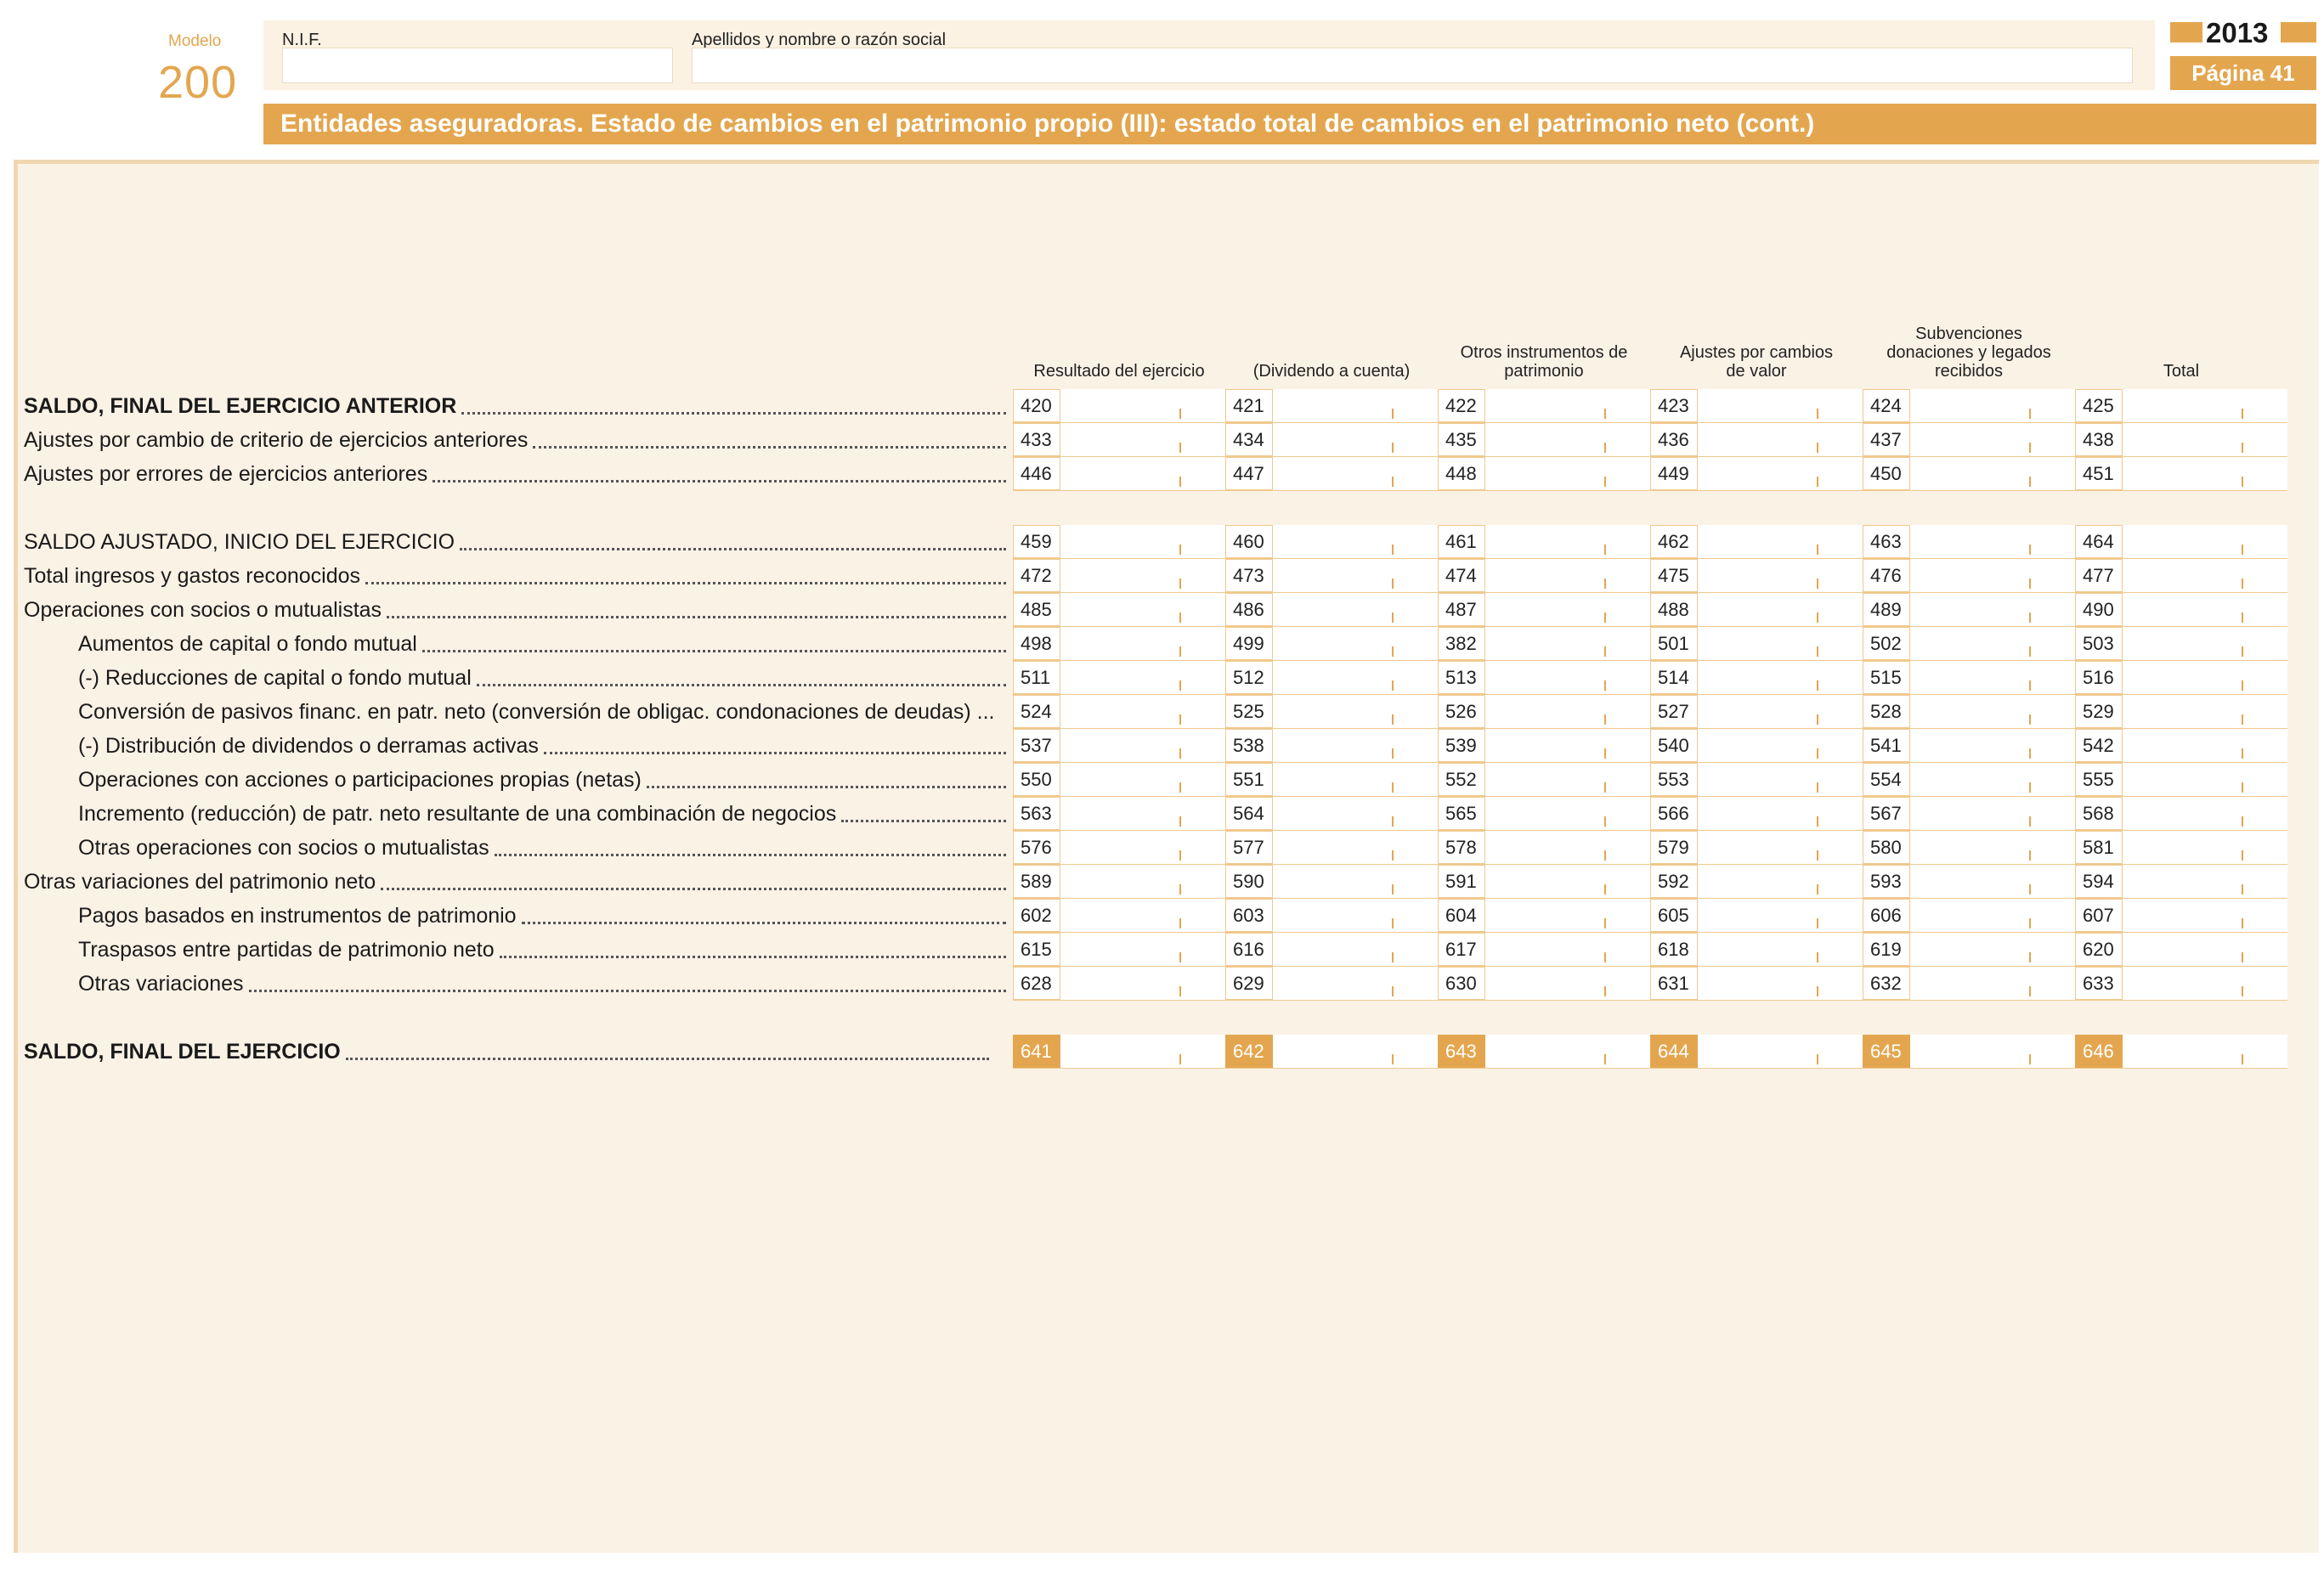  What do you see at coordinates (1544, 916) in the screenshot?
I see `amount-field: 604` at bounding box center [1544, 916].